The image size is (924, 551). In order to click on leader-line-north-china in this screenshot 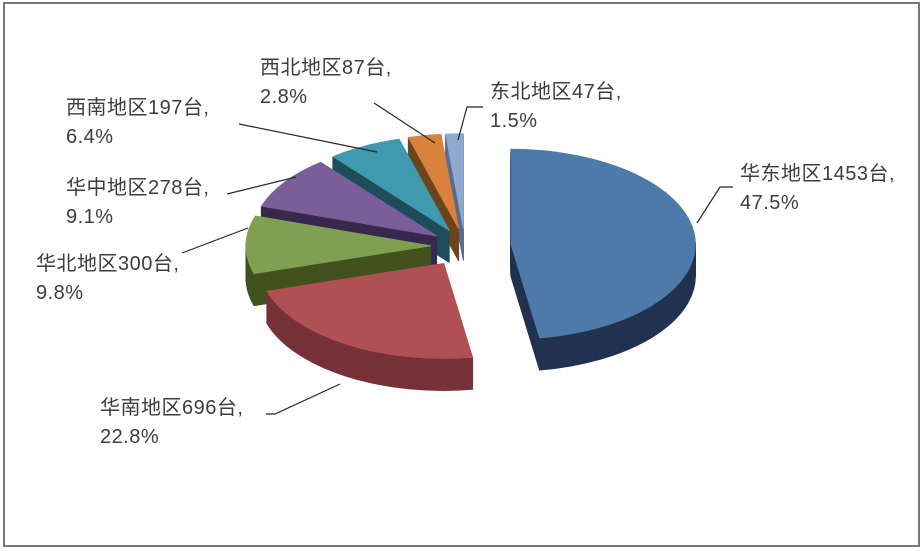, I will do `click(215, 240)`.